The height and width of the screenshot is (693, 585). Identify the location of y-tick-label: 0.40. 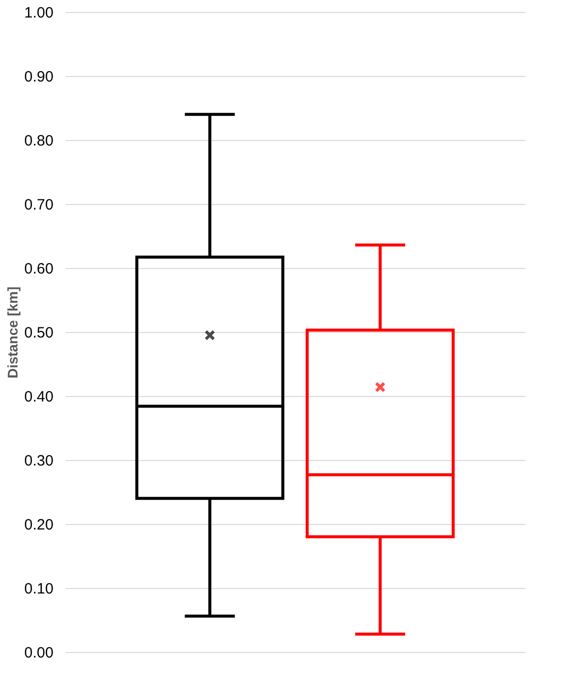
(39, 397).